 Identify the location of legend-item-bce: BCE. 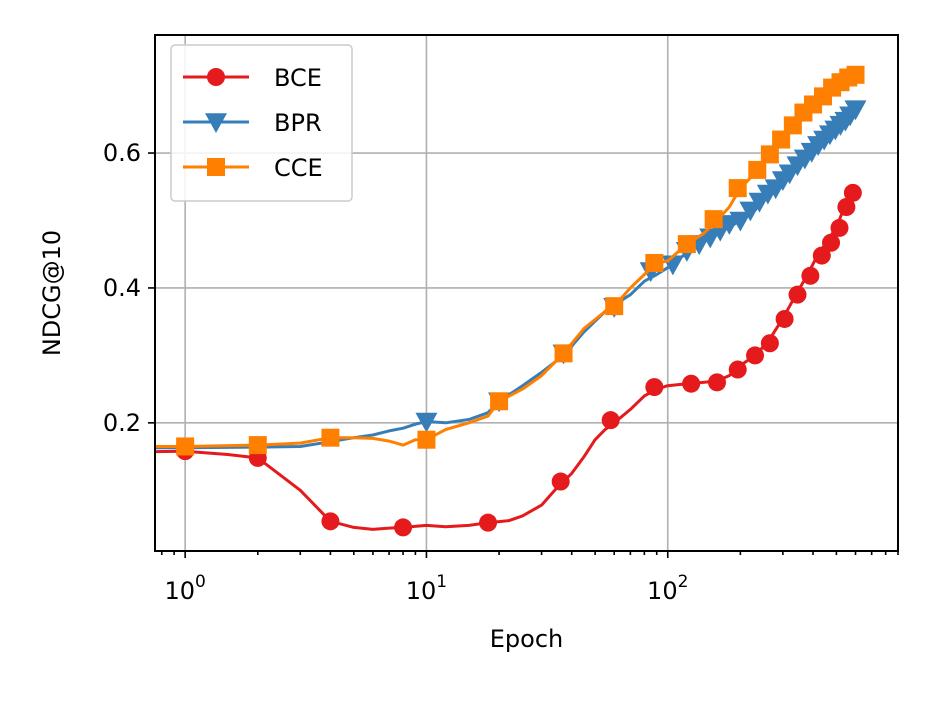
(252, 78).